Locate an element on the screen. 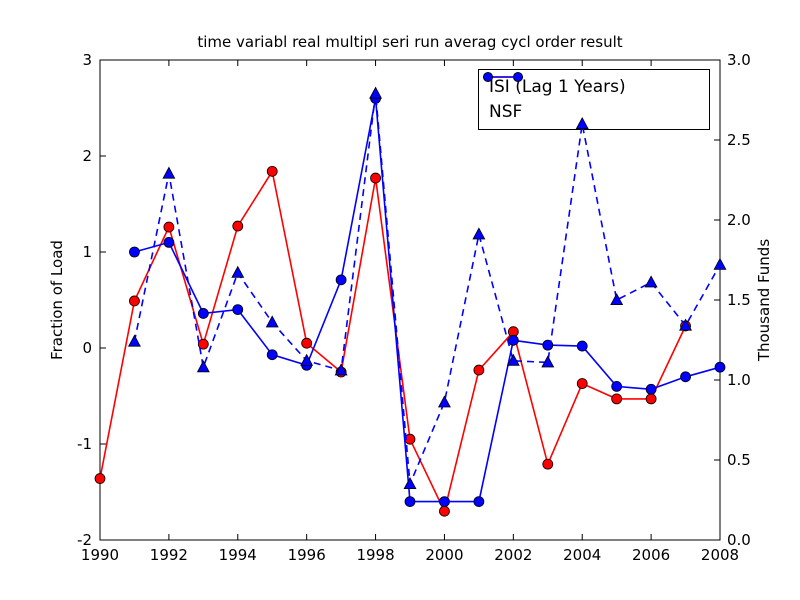 The image size is (800, 600). y-right-tick-label: 1.0 is located at coordinates (739, 380).